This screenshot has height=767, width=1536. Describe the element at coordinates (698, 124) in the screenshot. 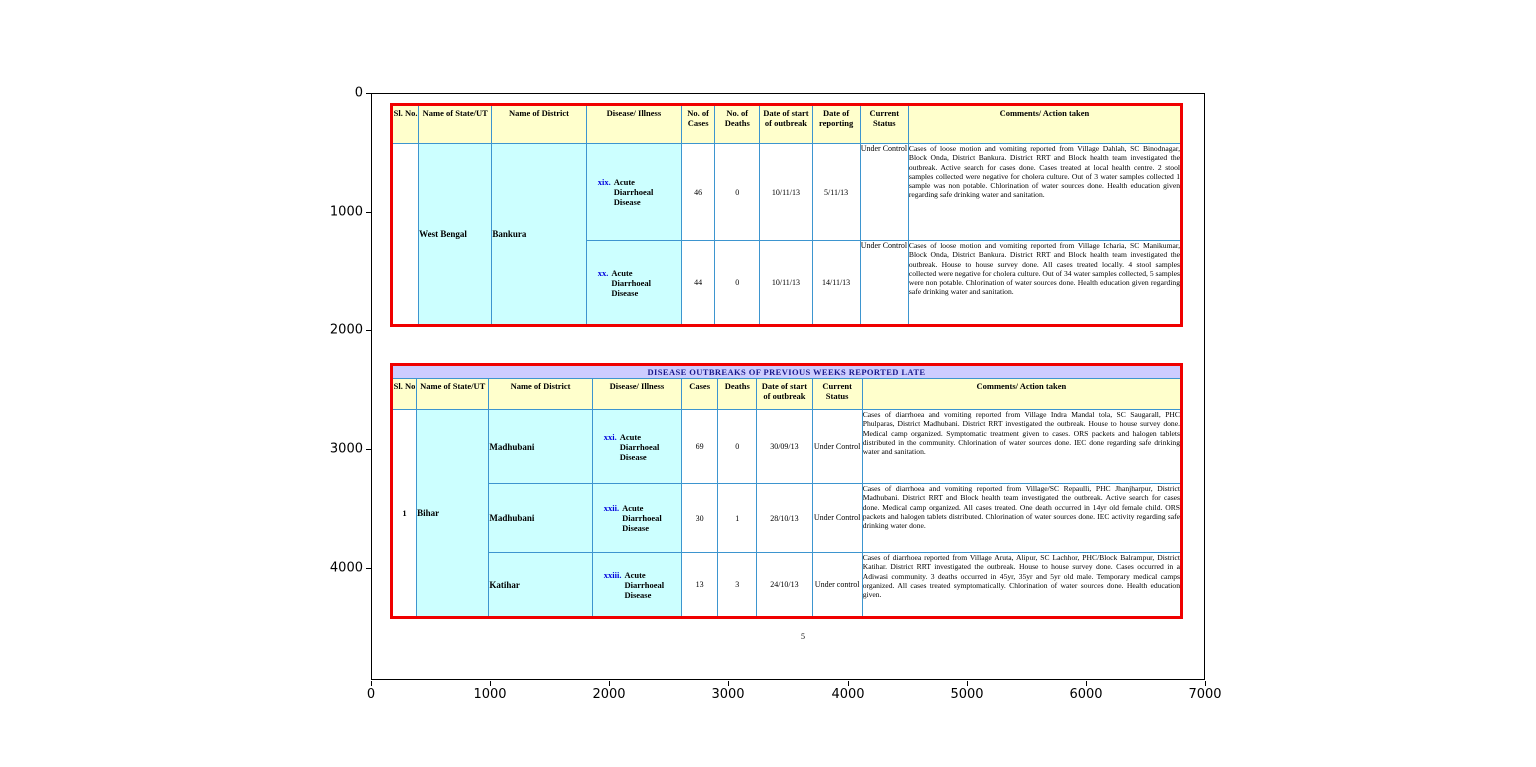

I see `header-cell-cases: No. of Cases` at that location.